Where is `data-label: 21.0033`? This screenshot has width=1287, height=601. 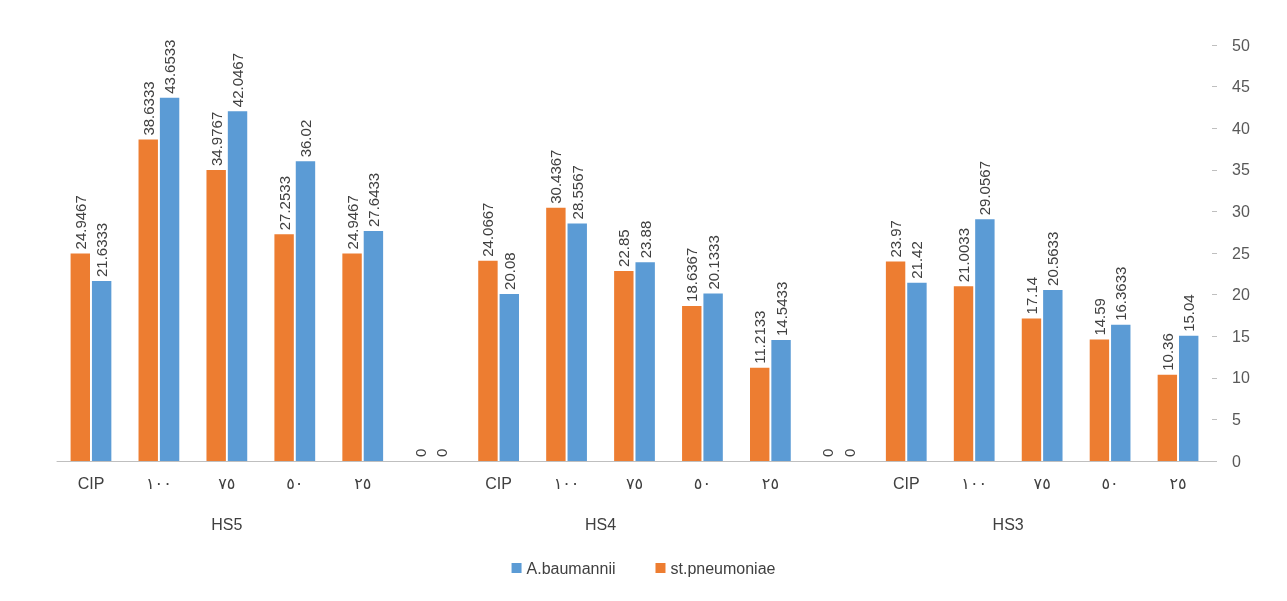 data-label: 21.0033 is located at coordinates (964, 255).